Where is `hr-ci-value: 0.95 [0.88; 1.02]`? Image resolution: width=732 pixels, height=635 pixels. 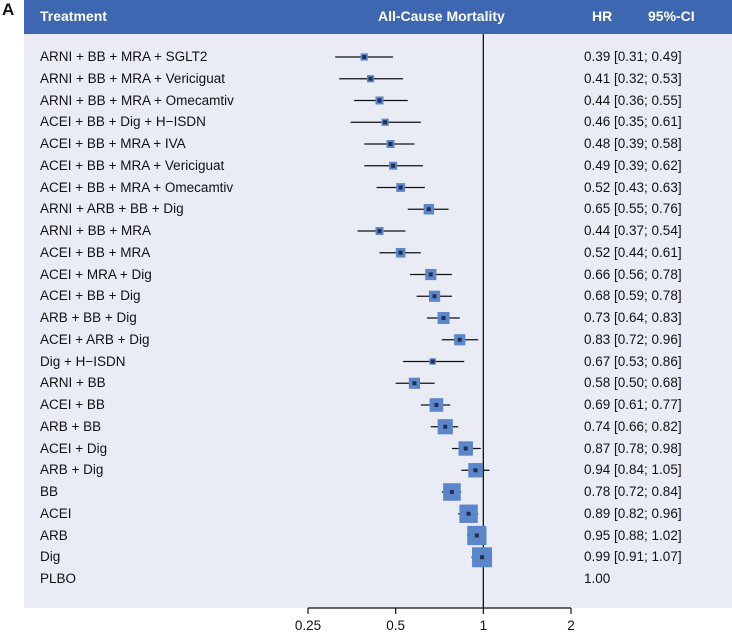 hr-ci-value: 0.95 [0.88; 1.02] is located at coordinates (633, 535).